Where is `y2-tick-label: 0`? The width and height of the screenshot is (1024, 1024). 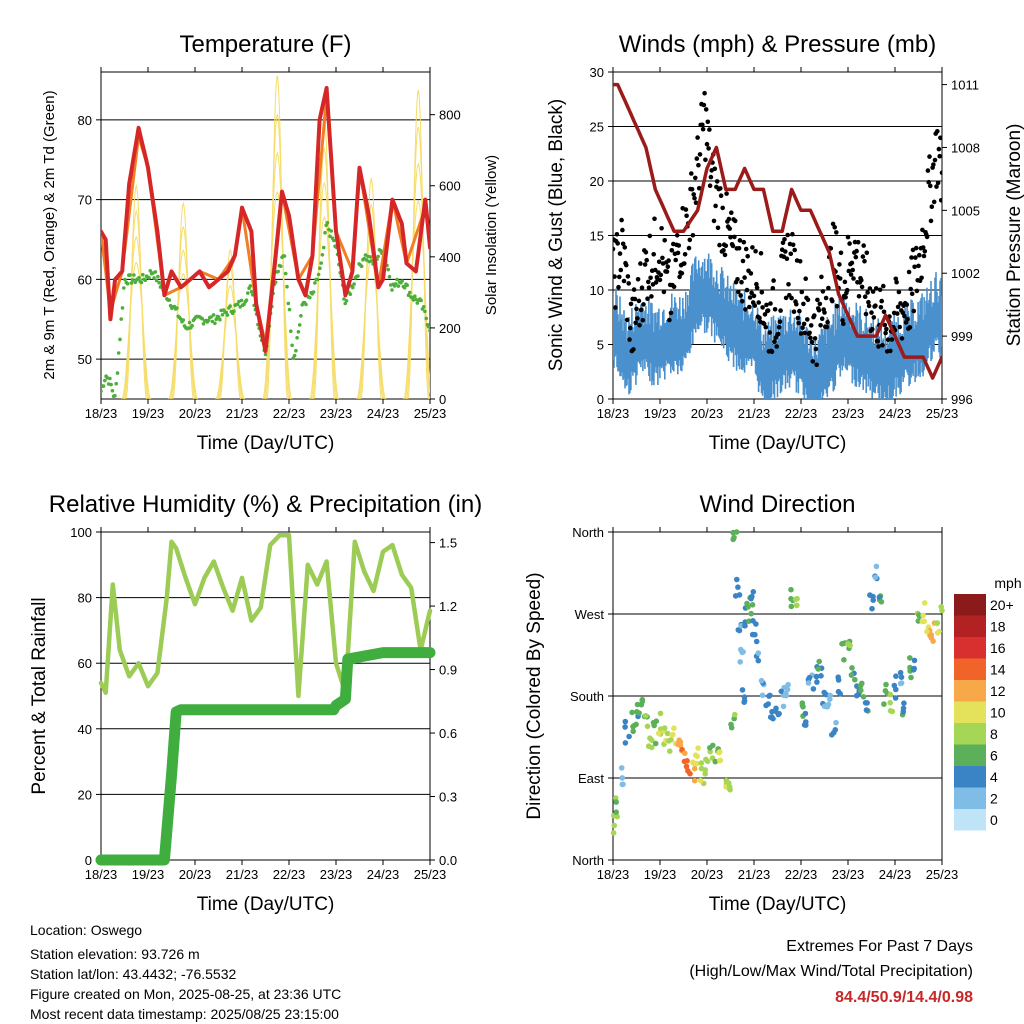 y2-tick-label: 0 is located at coordinates (442, 399).